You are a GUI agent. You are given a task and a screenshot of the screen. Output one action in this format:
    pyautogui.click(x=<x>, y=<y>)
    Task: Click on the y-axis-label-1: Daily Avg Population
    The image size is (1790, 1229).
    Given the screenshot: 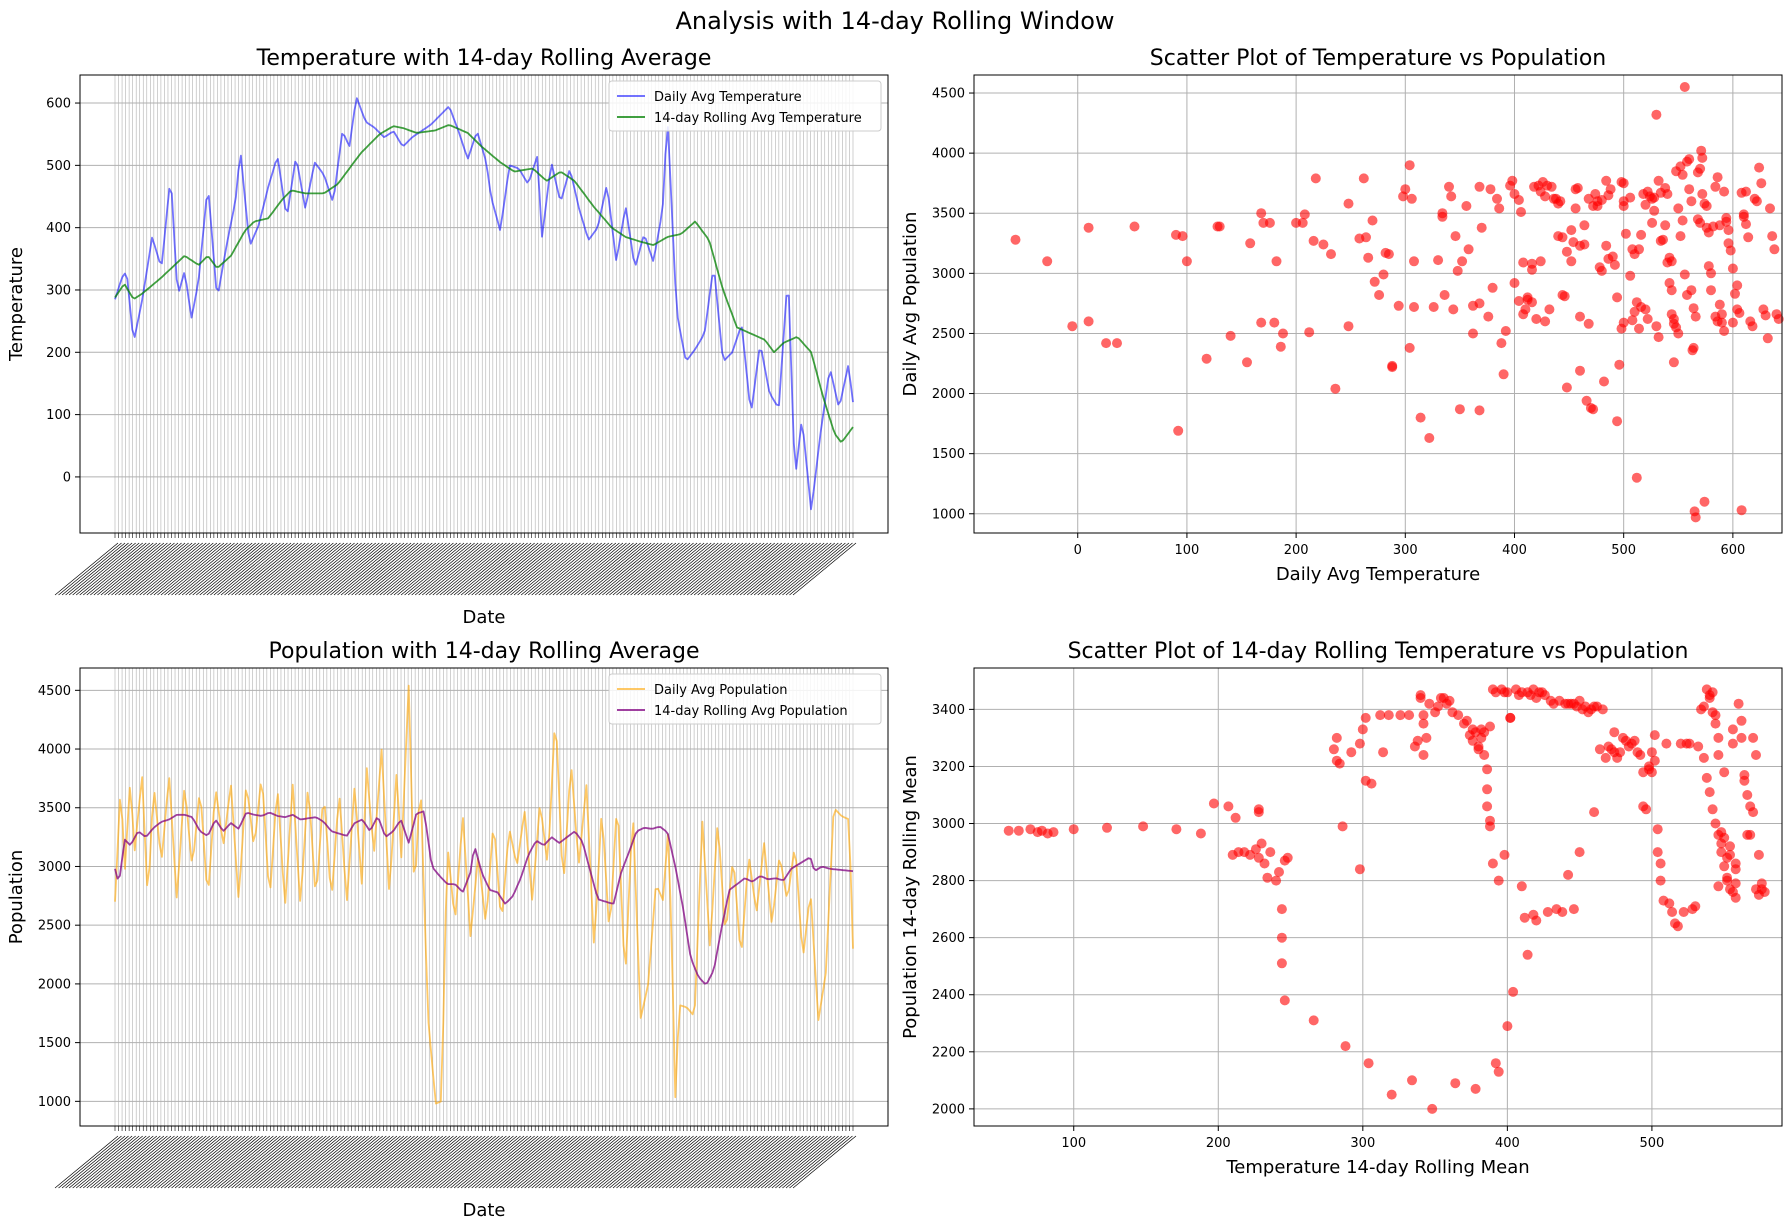 What is the action you would take?
    pyautogui.click(x=910, y=304)
    